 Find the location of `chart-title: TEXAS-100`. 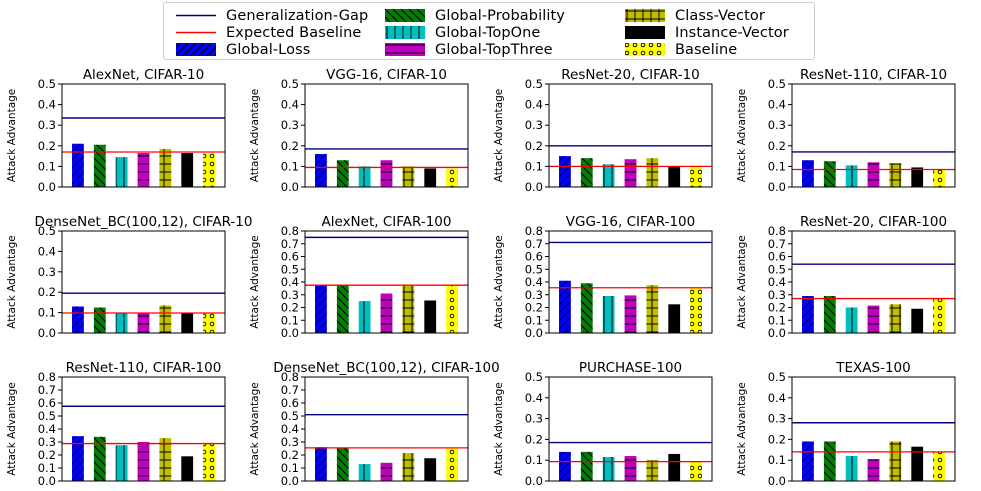

chart-title: TEXAS-100 is located at coordinates (872, 368).